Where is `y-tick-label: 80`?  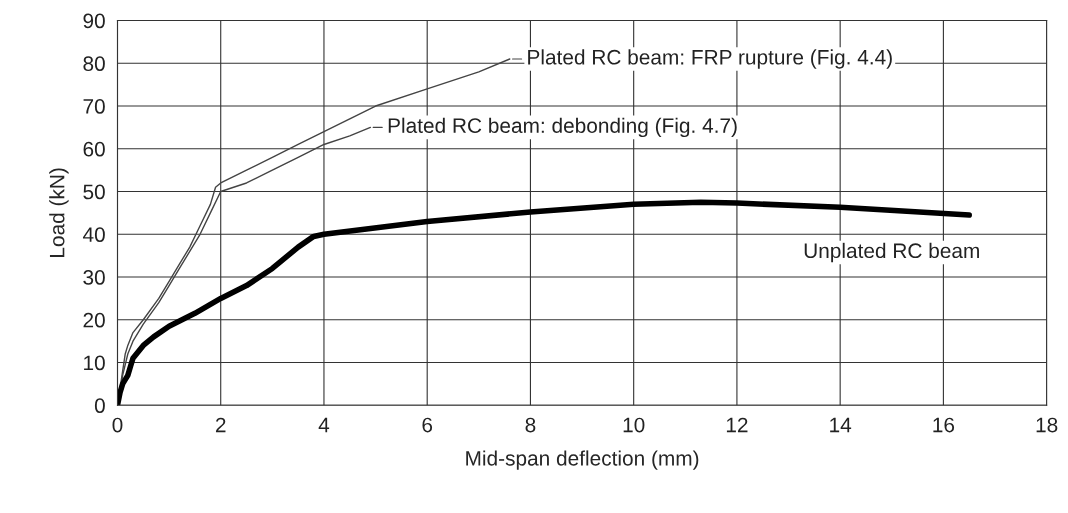
y-tick-label: 80 is located at coordinates (94, 64).